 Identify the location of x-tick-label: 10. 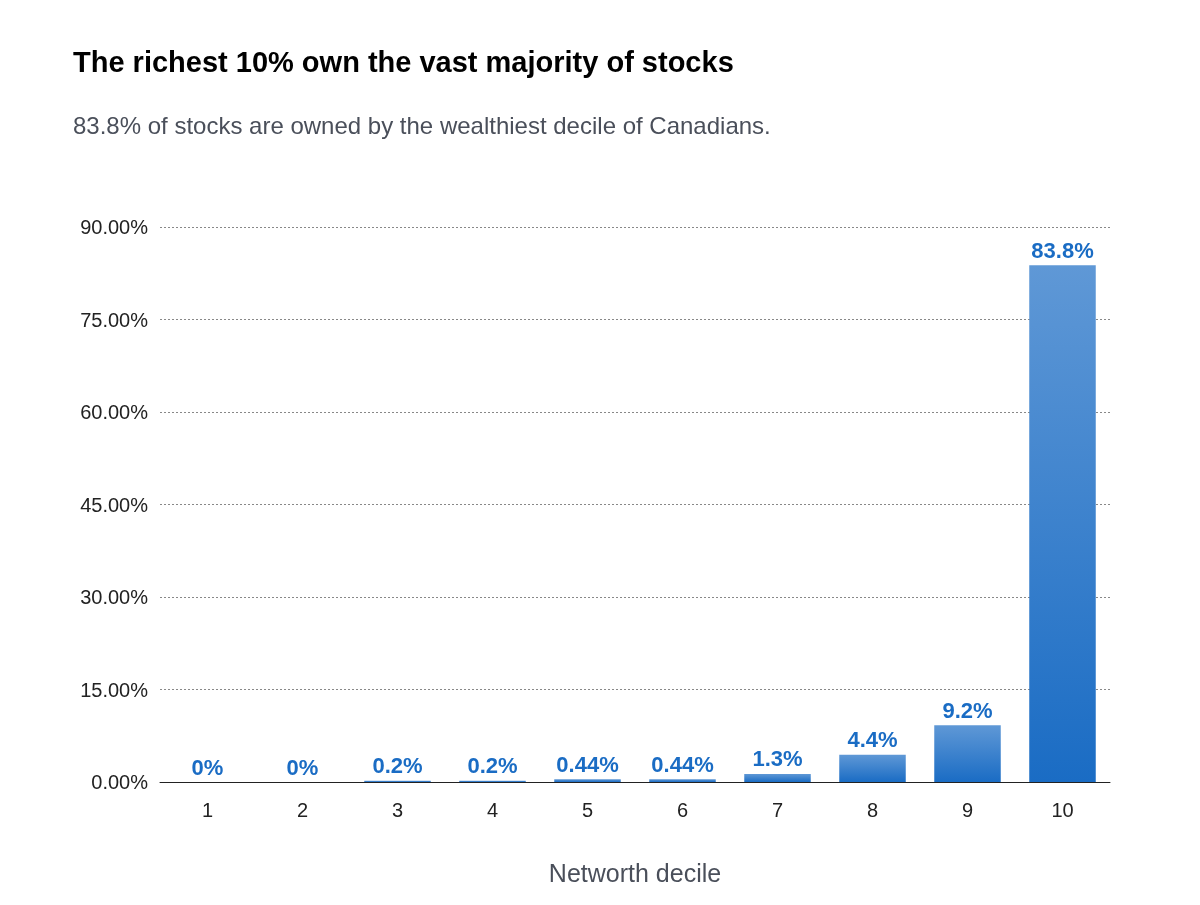
(1062, 810).